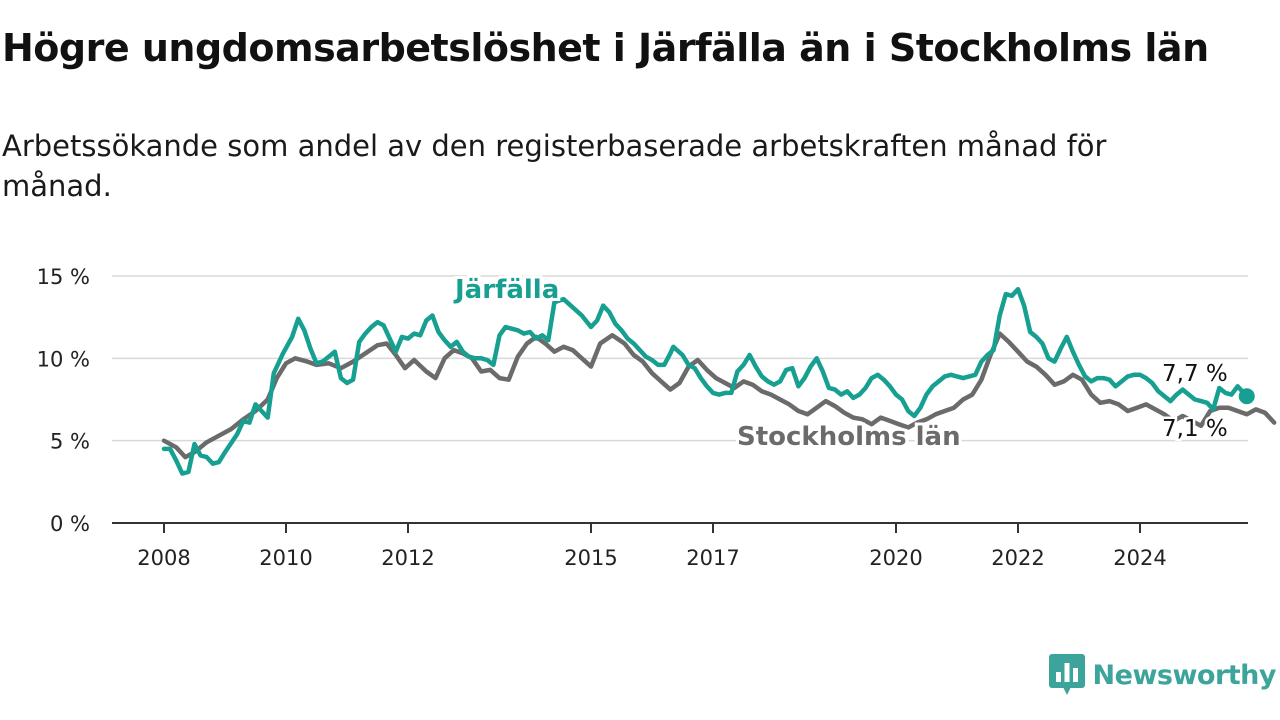 Image resolution: width=1280 pixels, height=720 pixels. Describe the element at coordinates (1066, 674) in the screenshot. I see `bar-chart-speech-icon` at that location.